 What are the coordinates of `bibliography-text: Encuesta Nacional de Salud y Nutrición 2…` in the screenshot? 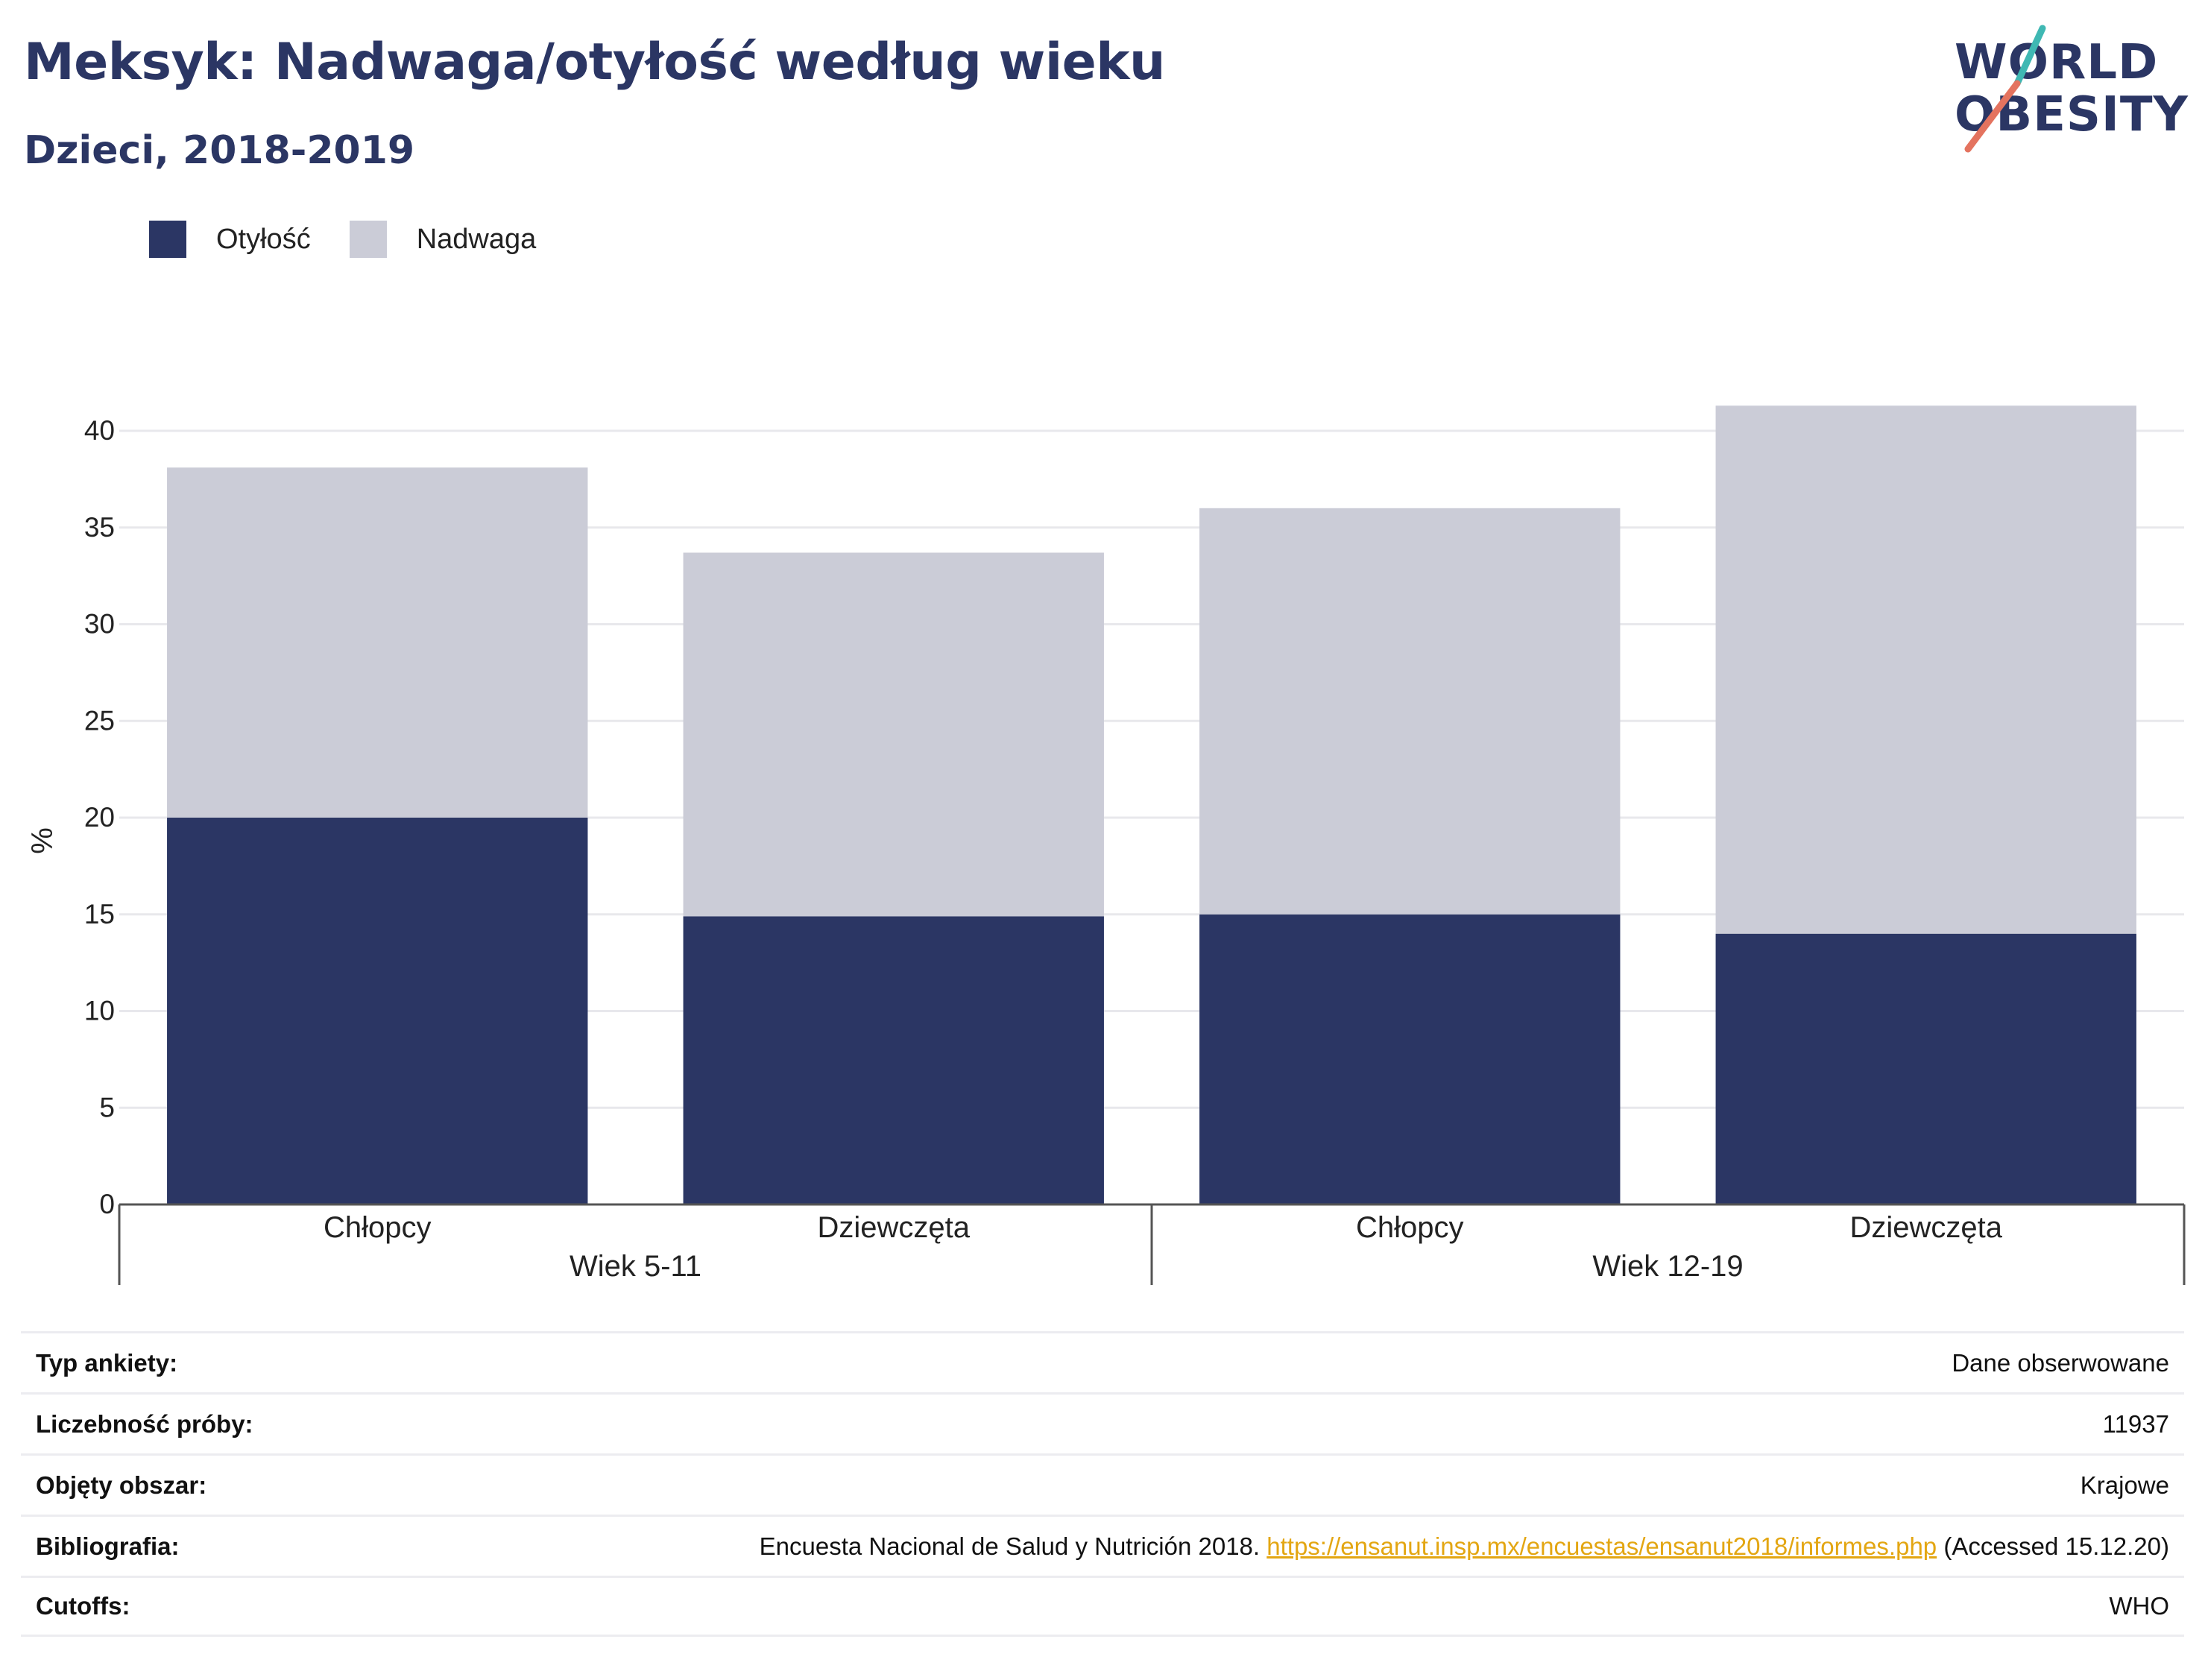 It's located at (1013, 1546).